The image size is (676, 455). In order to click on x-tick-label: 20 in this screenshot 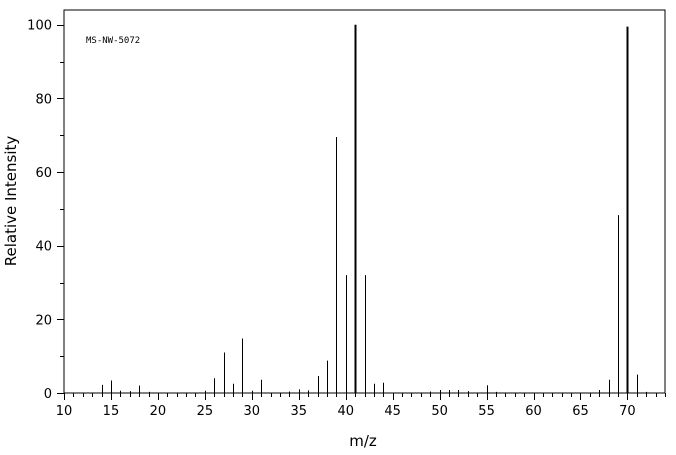, I will do `click(158, 411)`.